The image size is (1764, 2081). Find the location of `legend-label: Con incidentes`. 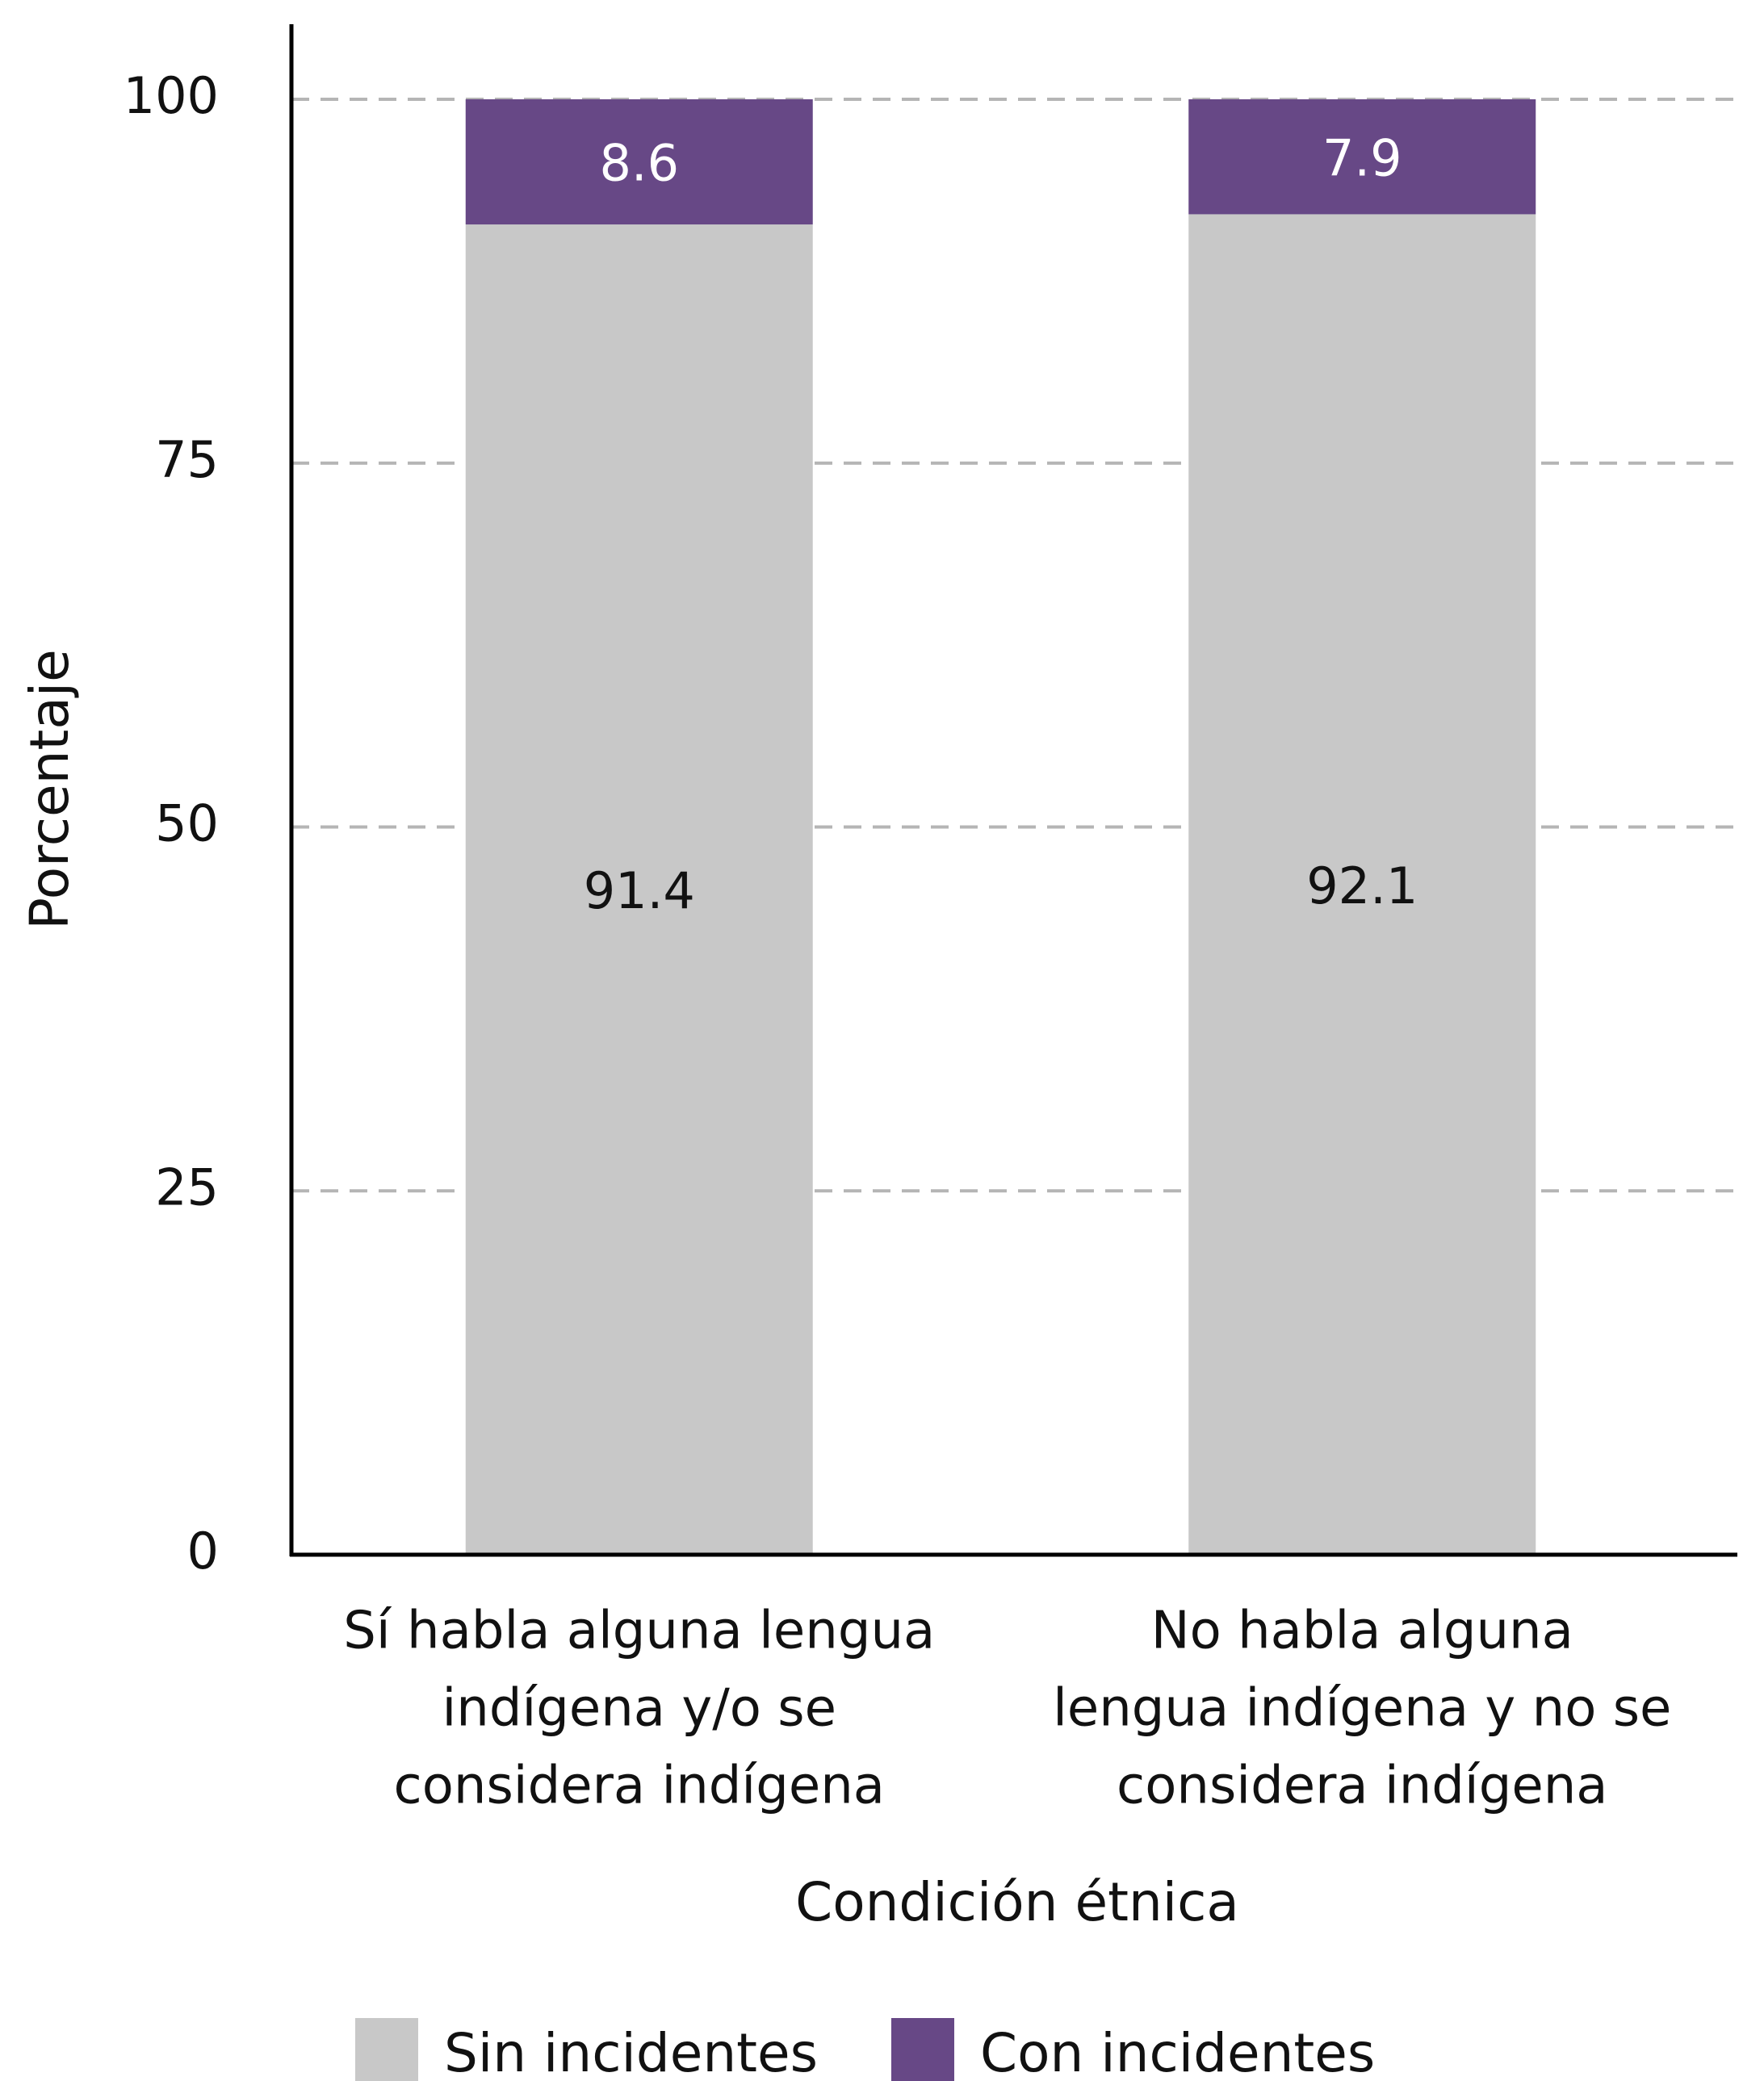

legend-label: Con incidentes is located at coordinates (1177, 2051).